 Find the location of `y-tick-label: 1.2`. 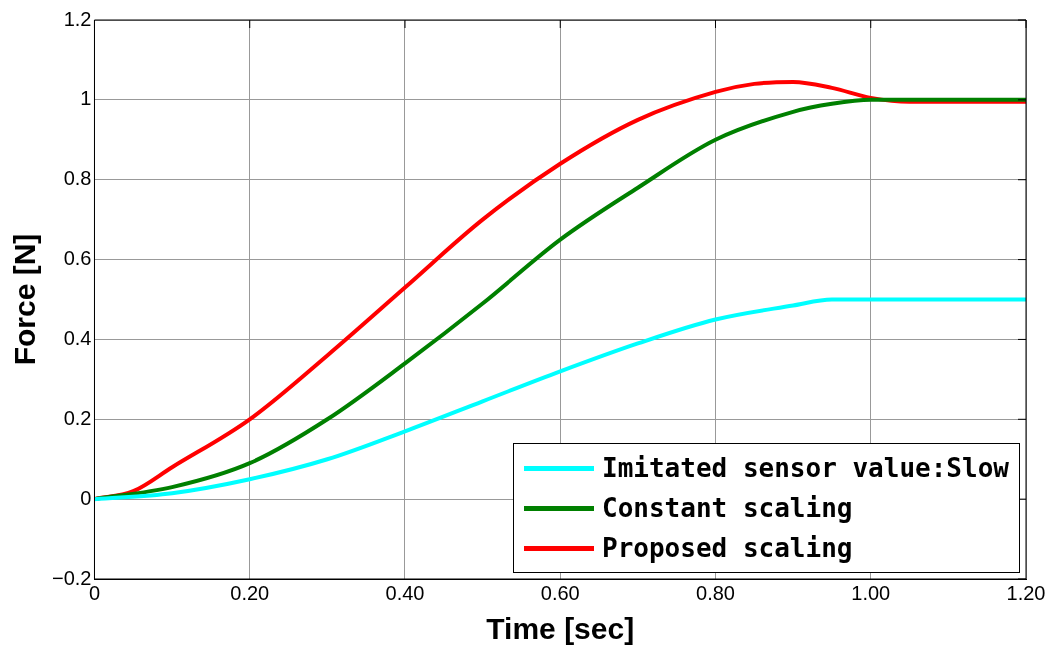

y-tick-label: 1.2 is located at coordinates (77, 18).